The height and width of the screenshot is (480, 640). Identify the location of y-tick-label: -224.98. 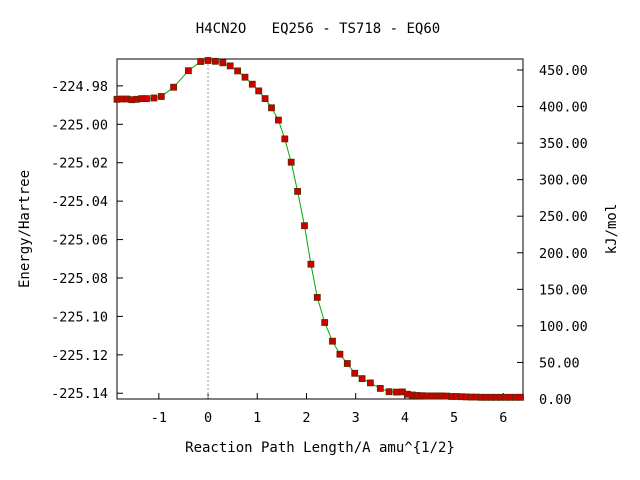
(79, 87).